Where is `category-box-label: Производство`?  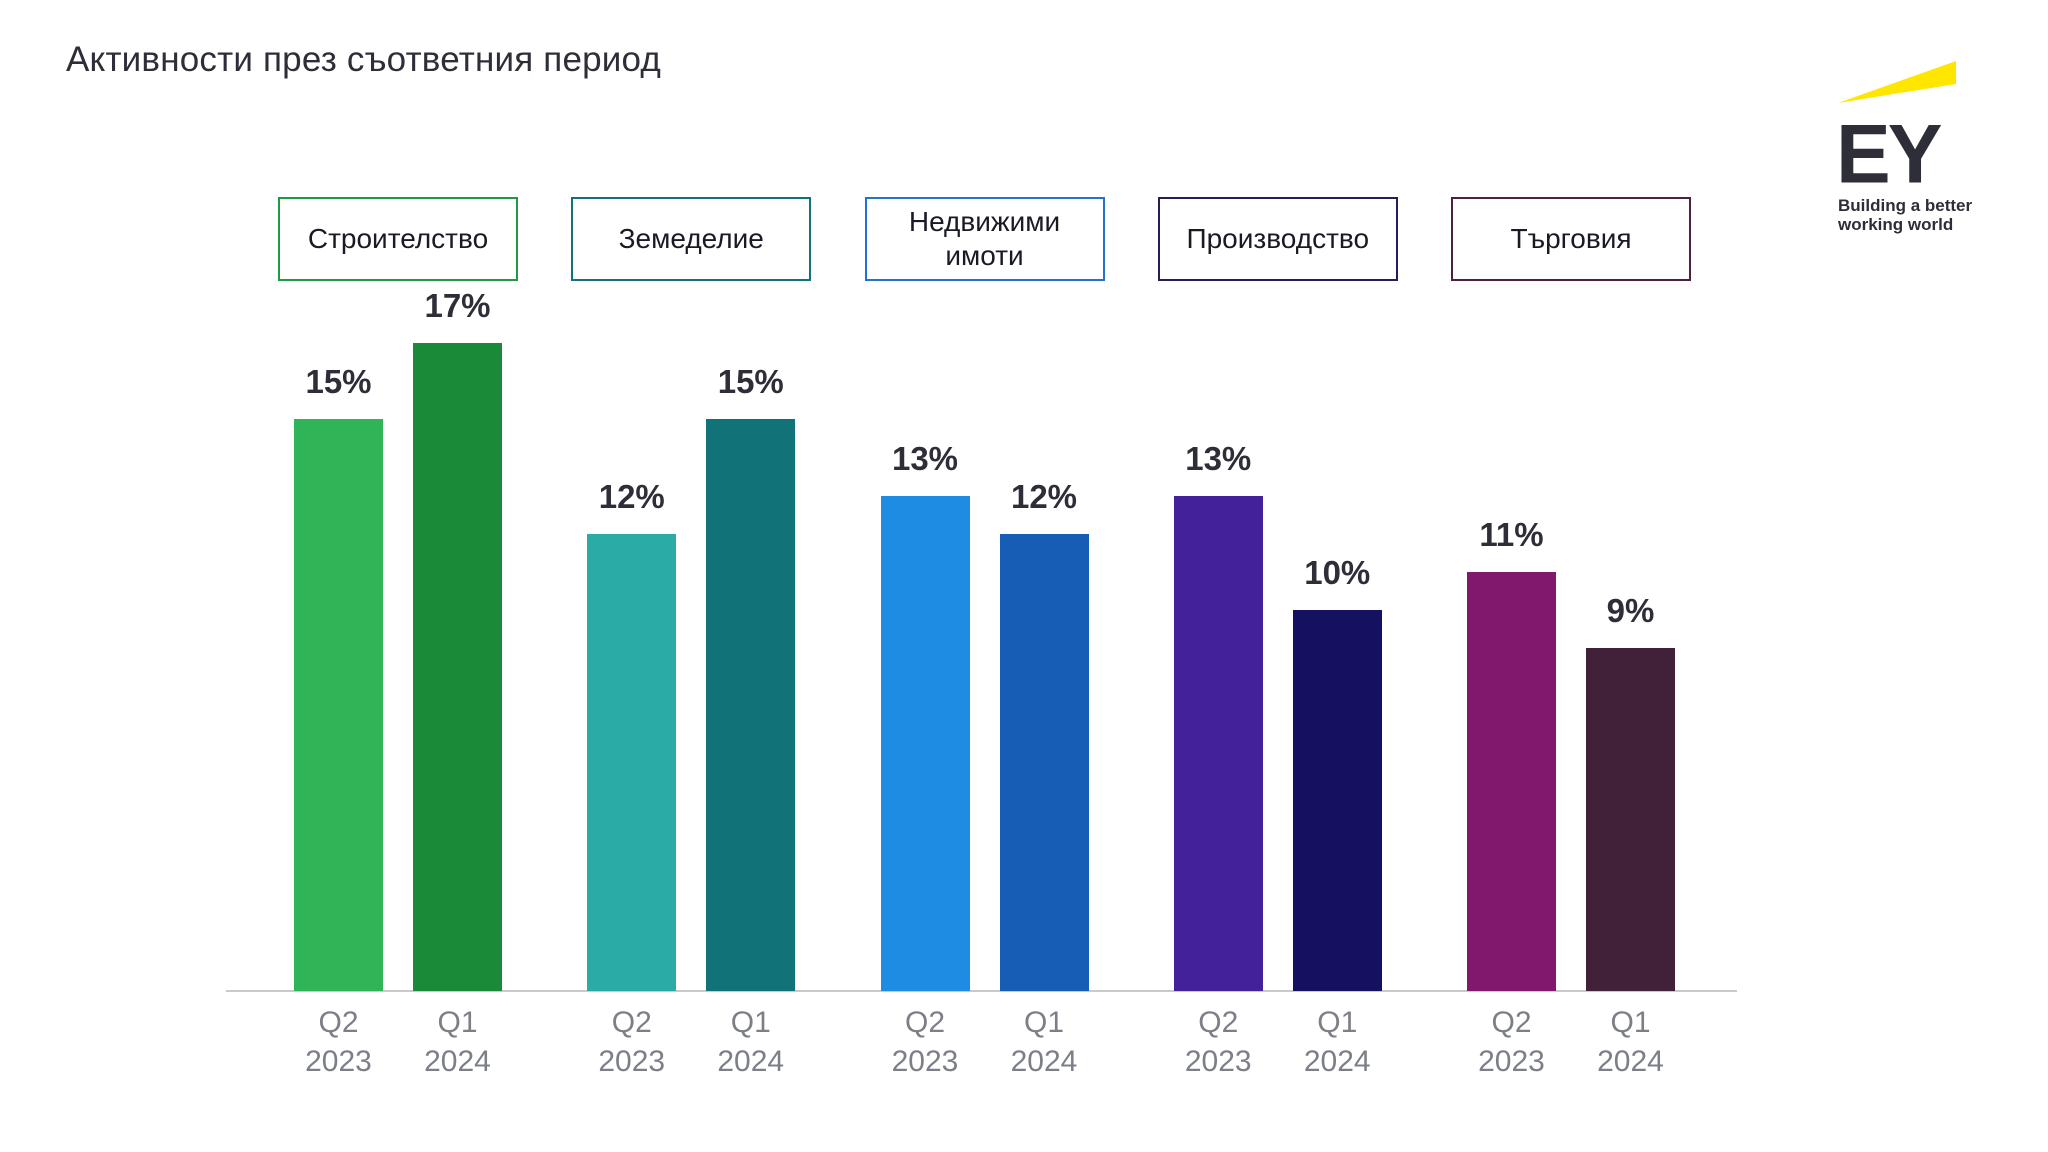 category-box-label: Производство is located at coordinates (1278, 238).